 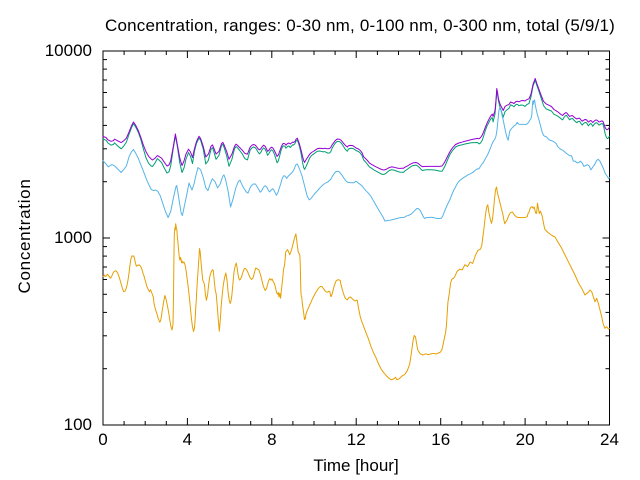 I want to click on svg-text: 10000, so click(x=68, y=50).